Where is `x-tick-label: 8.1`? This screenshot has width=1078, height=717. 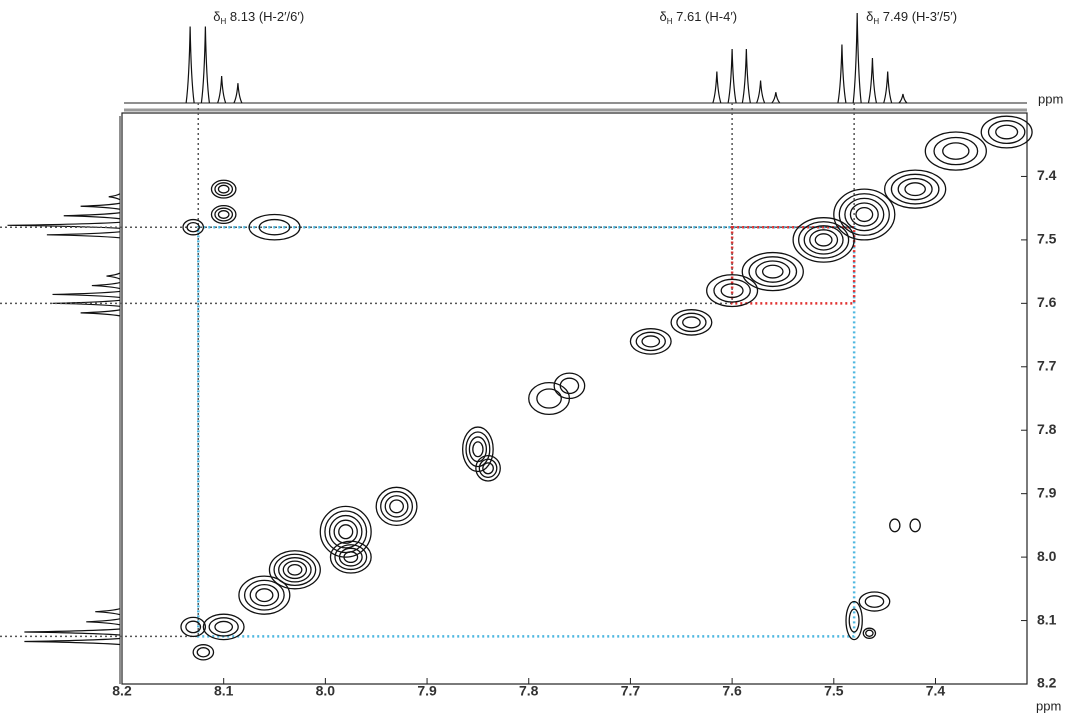 x-tick-label: 8.1 is located at coordinates (224, 691).